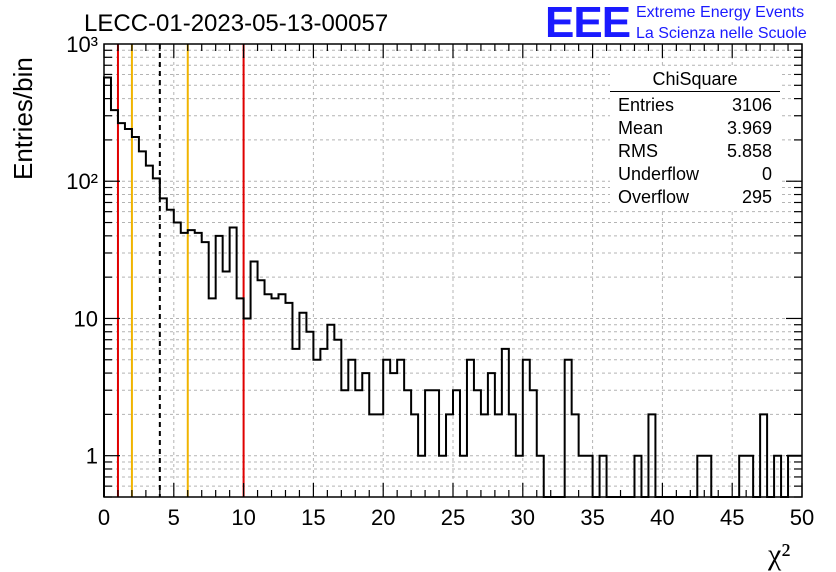  I want to click on logo-subtitle-line2: La Scienza nelle Scuole, so click(721, 33).